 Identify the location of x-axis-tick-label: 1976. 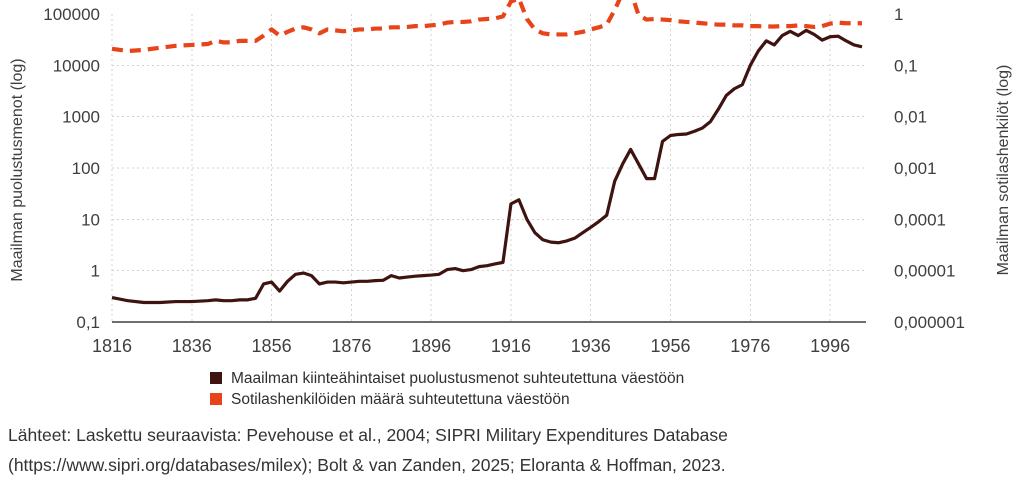
(750, 346).